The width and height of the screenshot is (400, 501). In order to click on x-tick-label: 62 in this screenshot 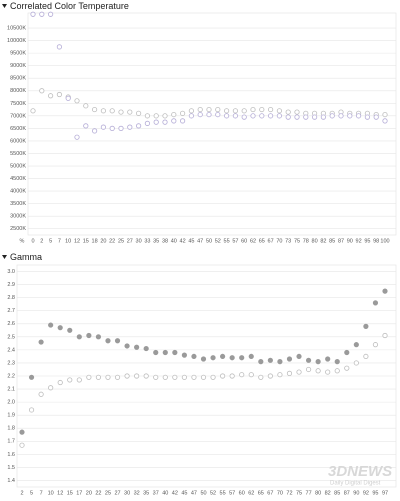, I will do `click(253, 241)`.